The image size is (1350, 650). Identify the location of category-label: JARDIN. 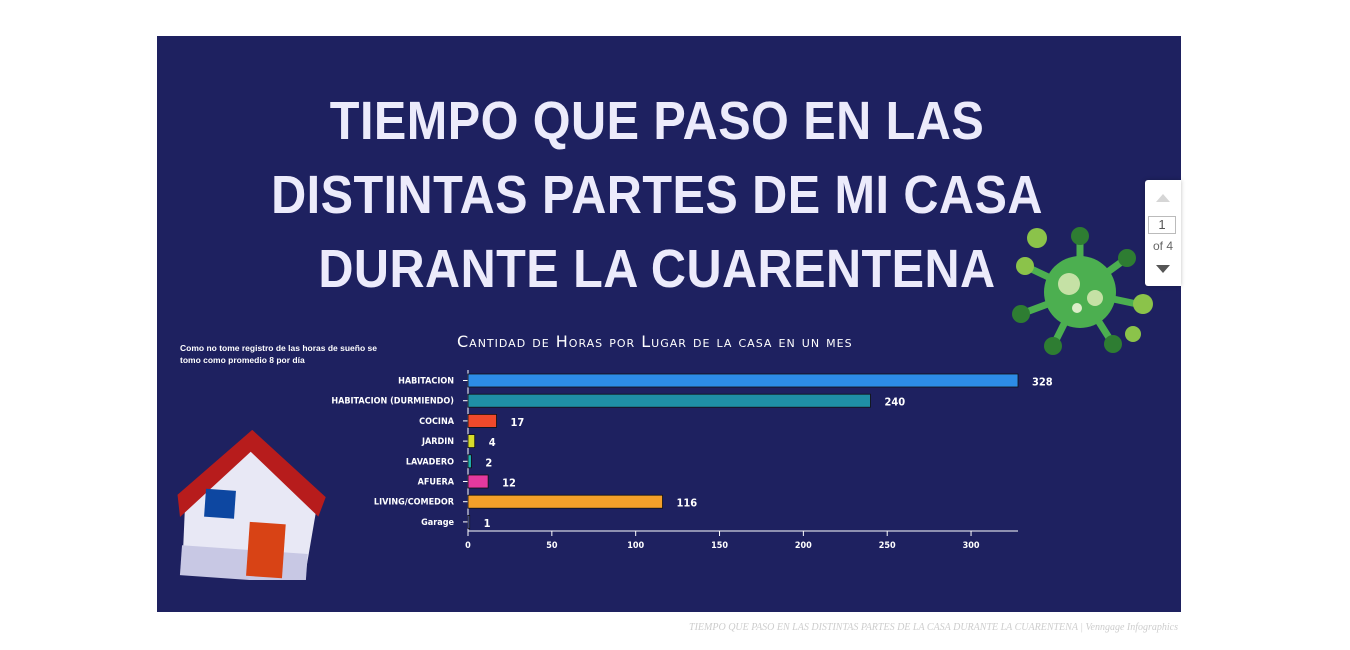
(437, 442).